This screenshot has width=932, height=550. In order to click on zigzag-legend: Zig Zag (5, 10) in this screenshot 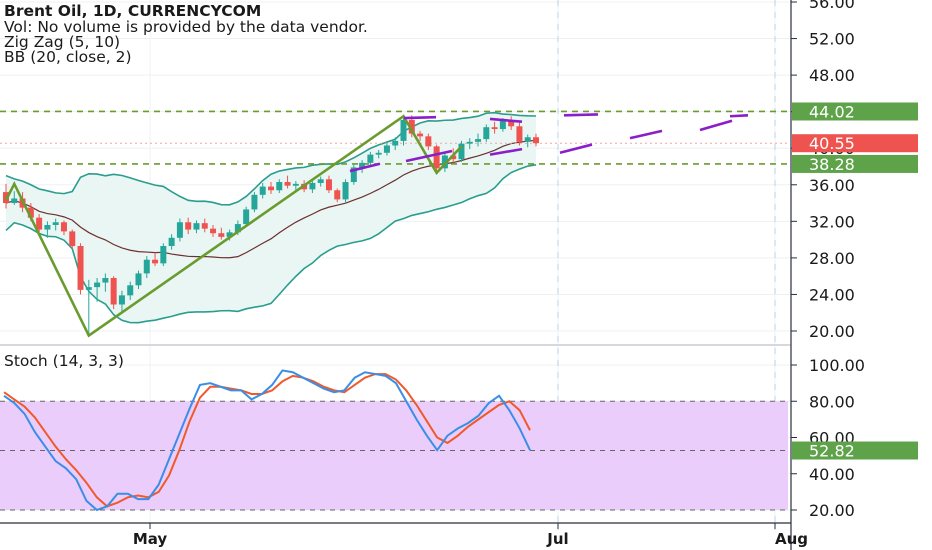, I will do `click(62, 42)`.